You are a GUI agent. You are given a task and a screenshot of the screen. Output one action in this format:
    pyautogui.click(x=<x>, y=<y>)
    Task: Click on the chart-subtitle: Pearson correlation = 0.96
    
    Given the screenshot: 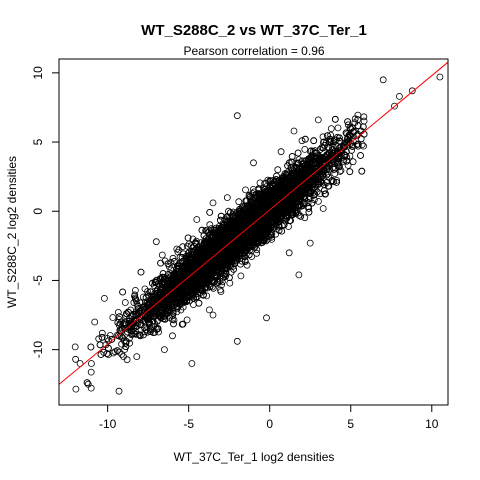 What is the action you would take?
    pyautogui.click(x=253, y=51)
    